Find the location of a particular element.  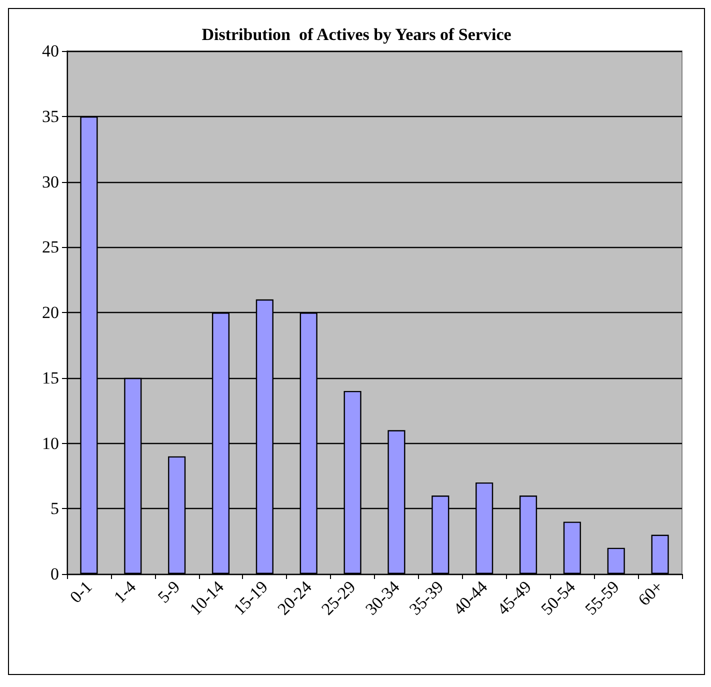

x-tick-label: 1-4 is located at coordinates (125, 591).